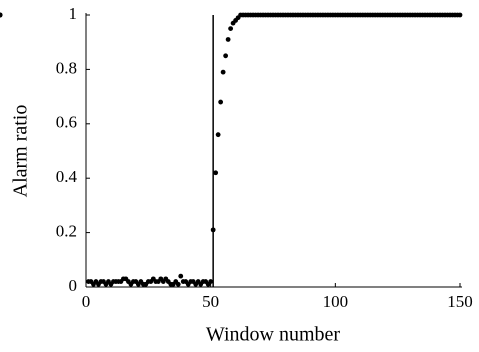 This screenshot has height=352, width=479. Describe the element at coordinates (67, 176) in the screenshot. I see `y-tick-label: 0.4` at that location.